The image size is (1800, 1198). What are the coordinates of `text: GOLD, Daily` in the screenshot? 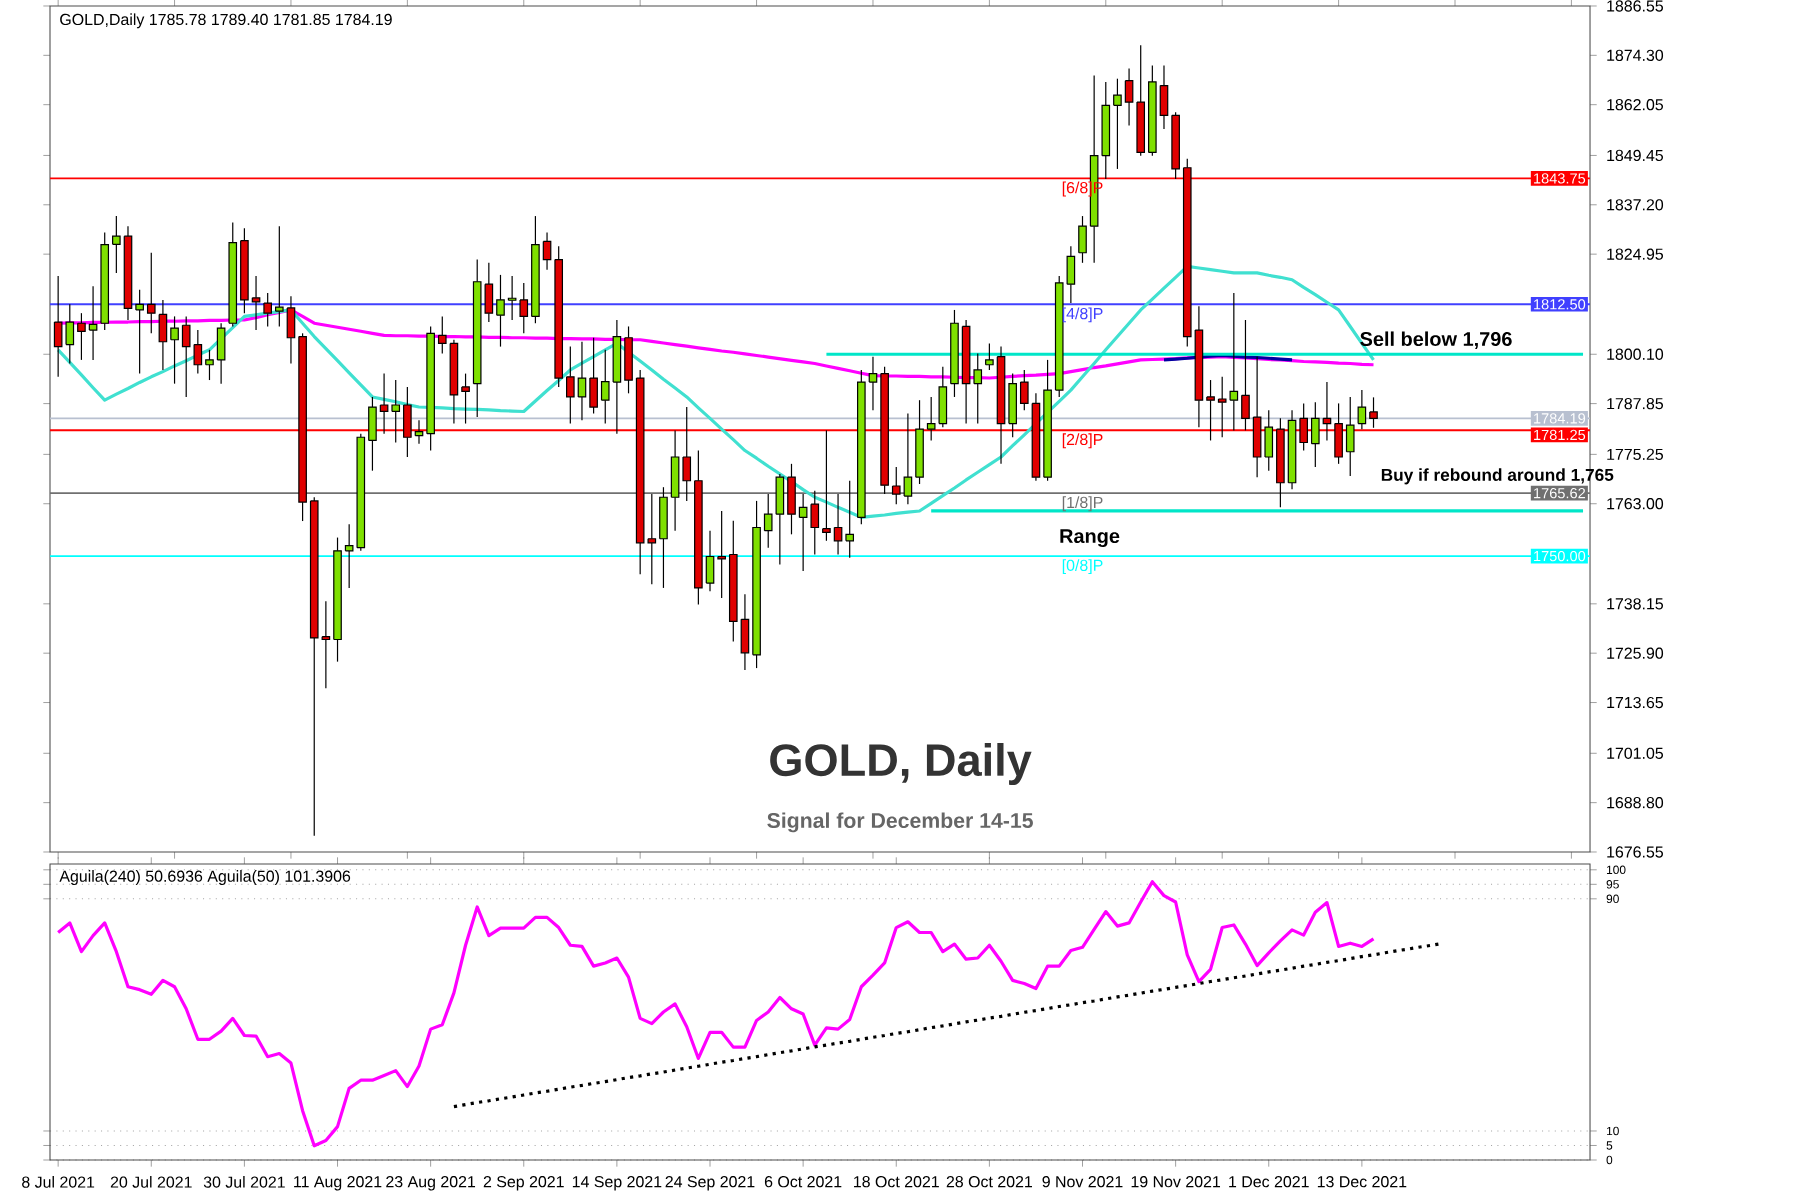 It's located at (901, 764).